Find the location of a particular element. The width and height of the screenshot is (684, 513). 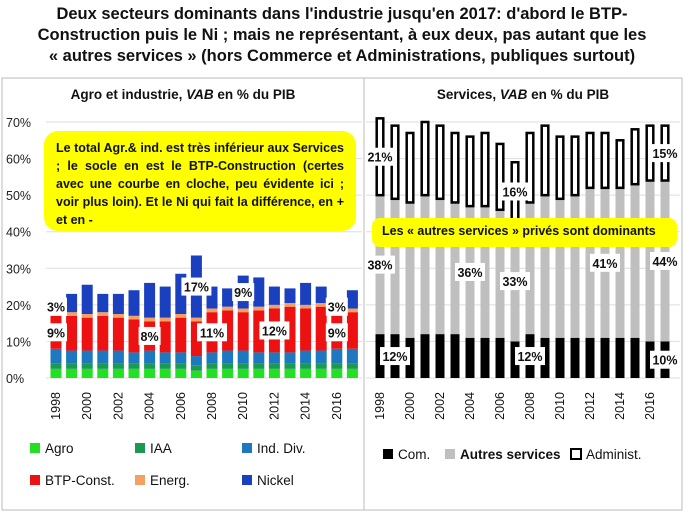

legend-label: Autres services is located at coordinates (510, 454).